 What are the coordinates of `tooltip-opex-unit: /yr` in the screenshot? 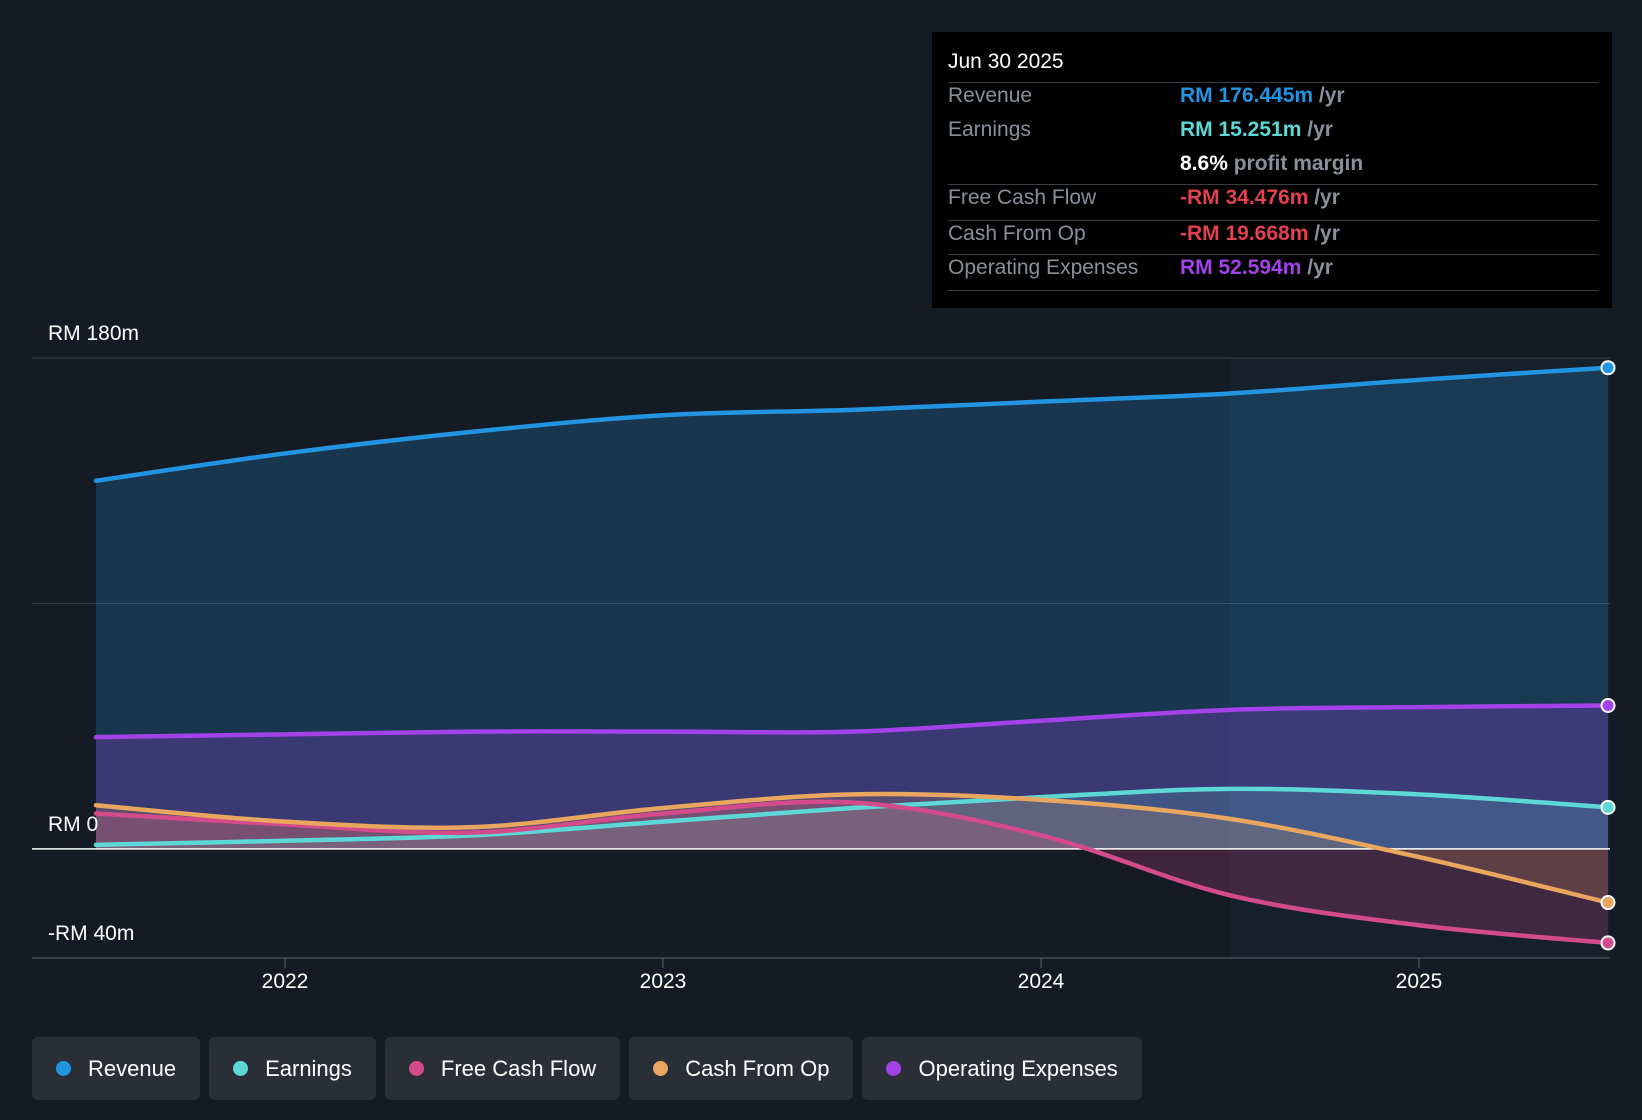 It's located at (1317, 267).